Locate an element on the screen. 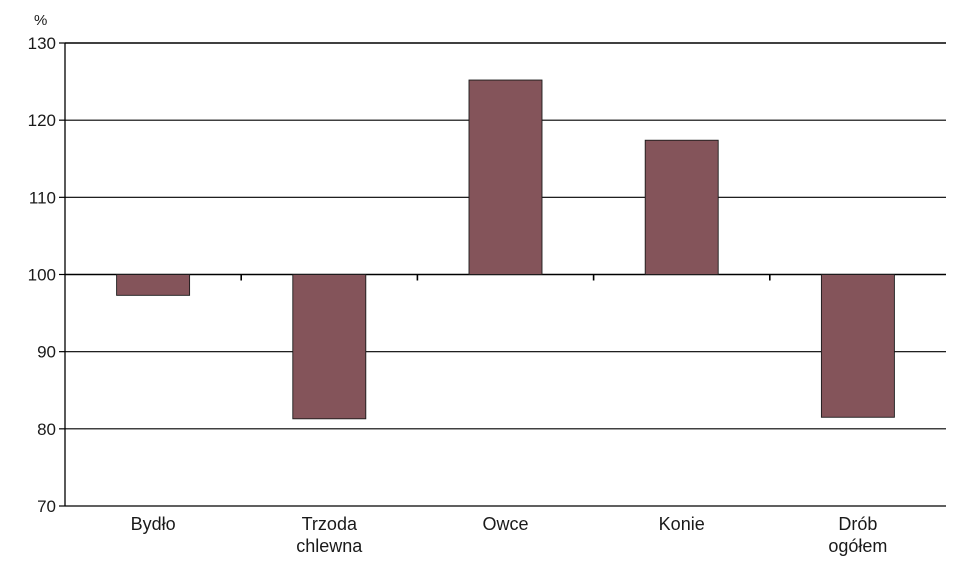 The image size is (958, 569). y-tick-label-100: 100 is located at coordinates (42, 275).